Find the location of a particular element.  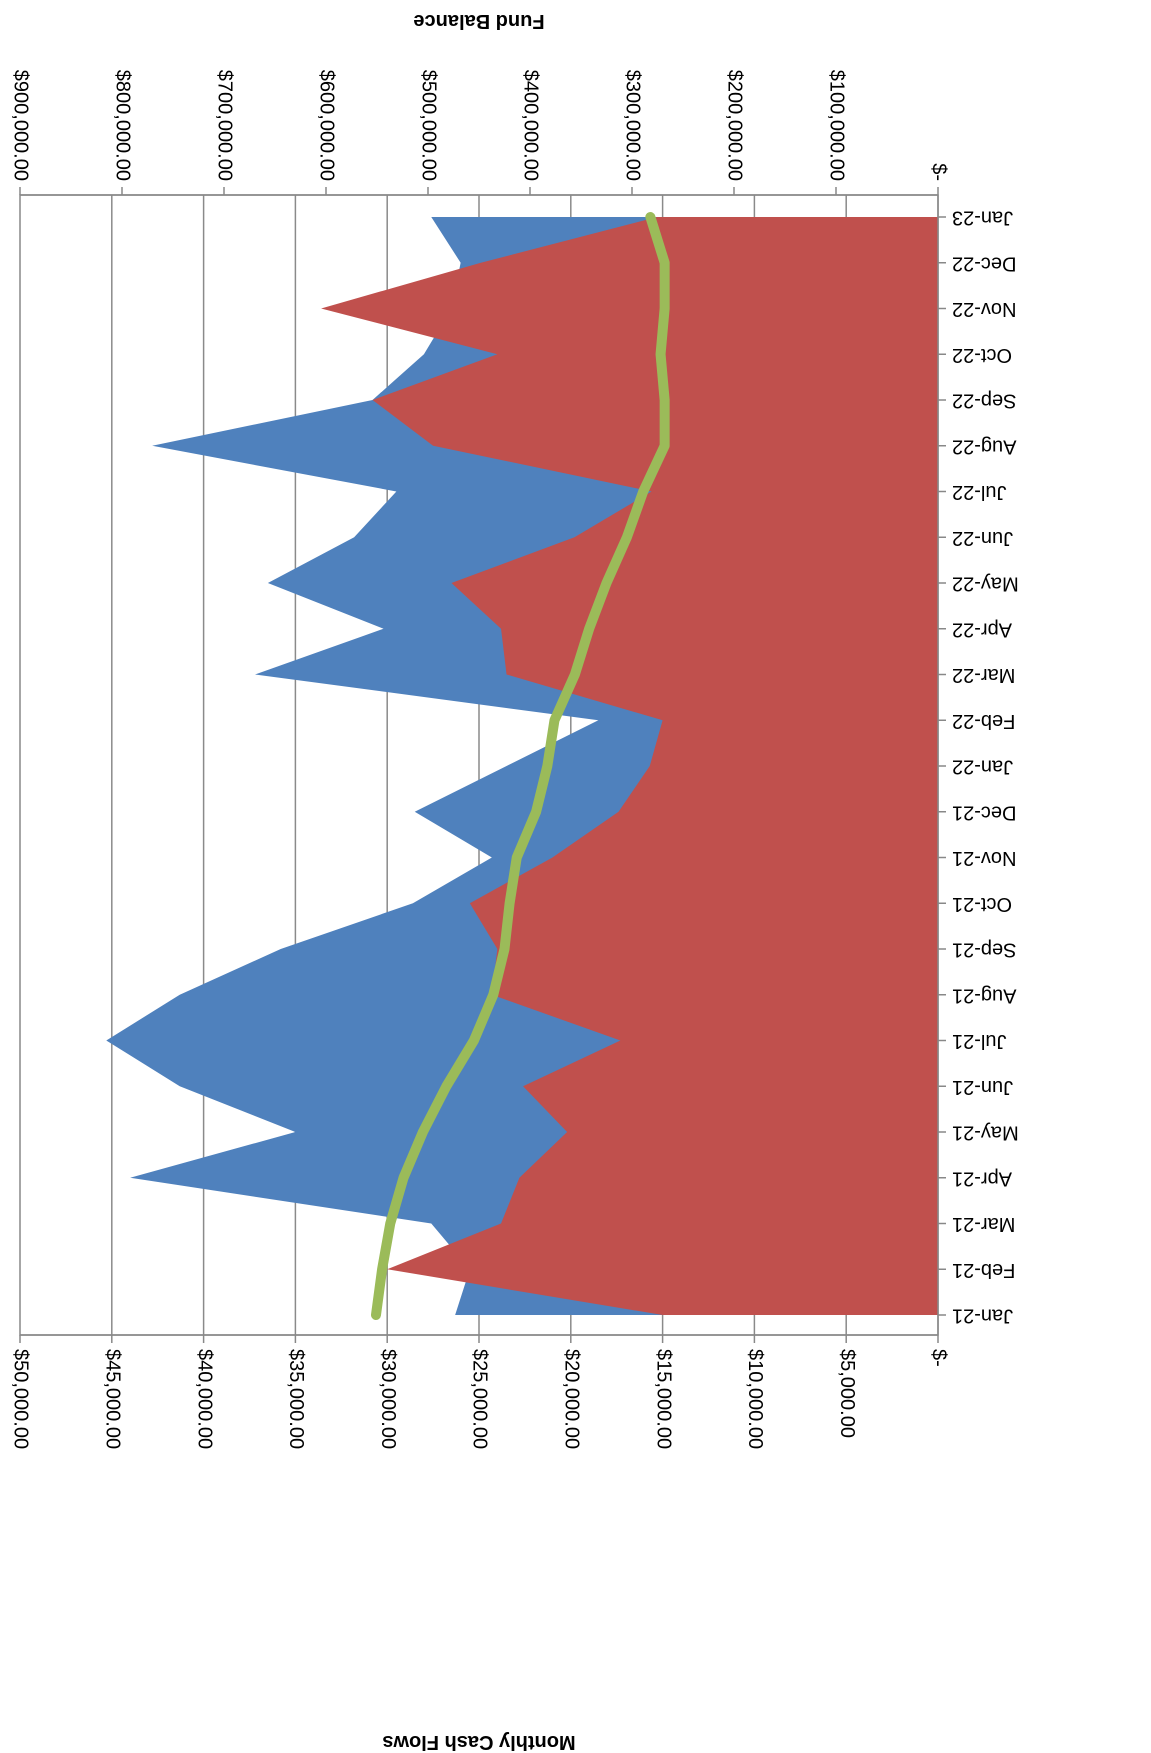

secondary-tick-label: $200,000.00 is located at coordinates (735, 125).